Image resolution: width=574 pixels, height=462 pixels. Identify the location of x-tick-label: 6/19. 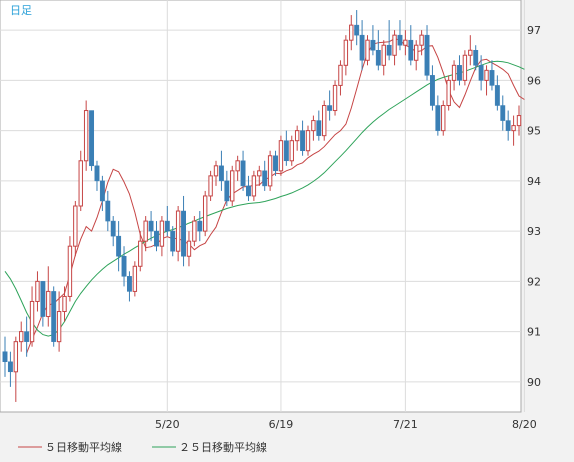
(281, 424).